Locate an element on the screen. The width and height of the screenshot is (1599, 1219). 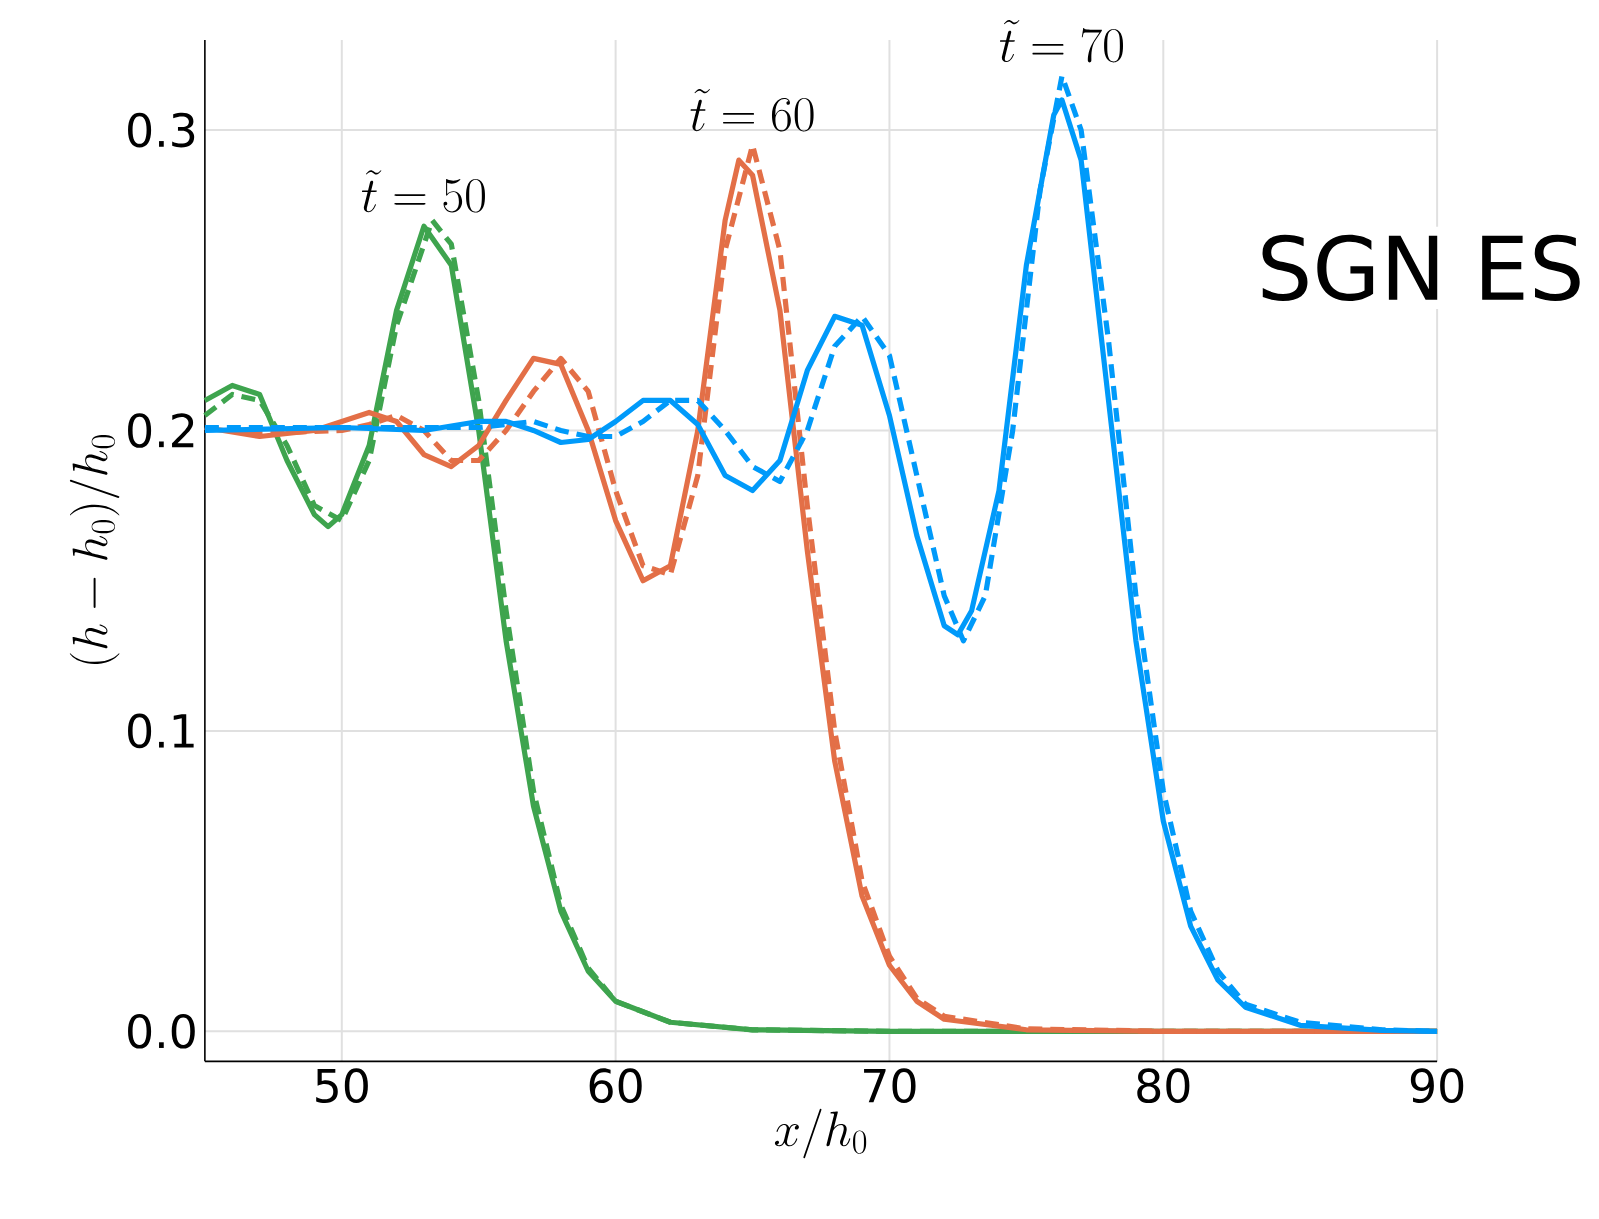
y-axis-title: $(h-h_0)/h_0$ is located at coordinates (94, 549).